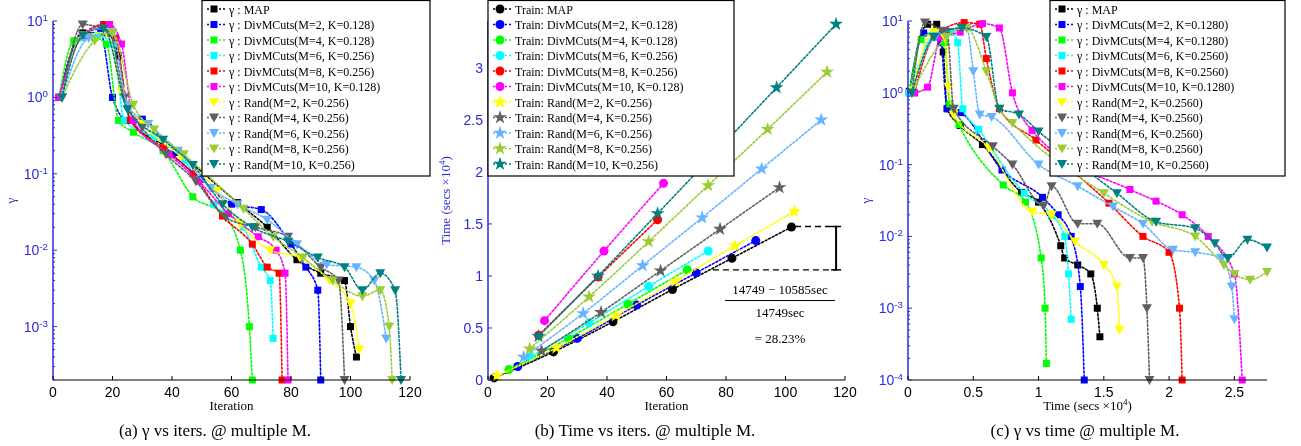 The image size is (1301, 446). What do you see at coordinates (288, 133) in the screenshot?
I see `legend-label: γ : Rand(M=6, K=0.256)` at bounding box center [288, 133].